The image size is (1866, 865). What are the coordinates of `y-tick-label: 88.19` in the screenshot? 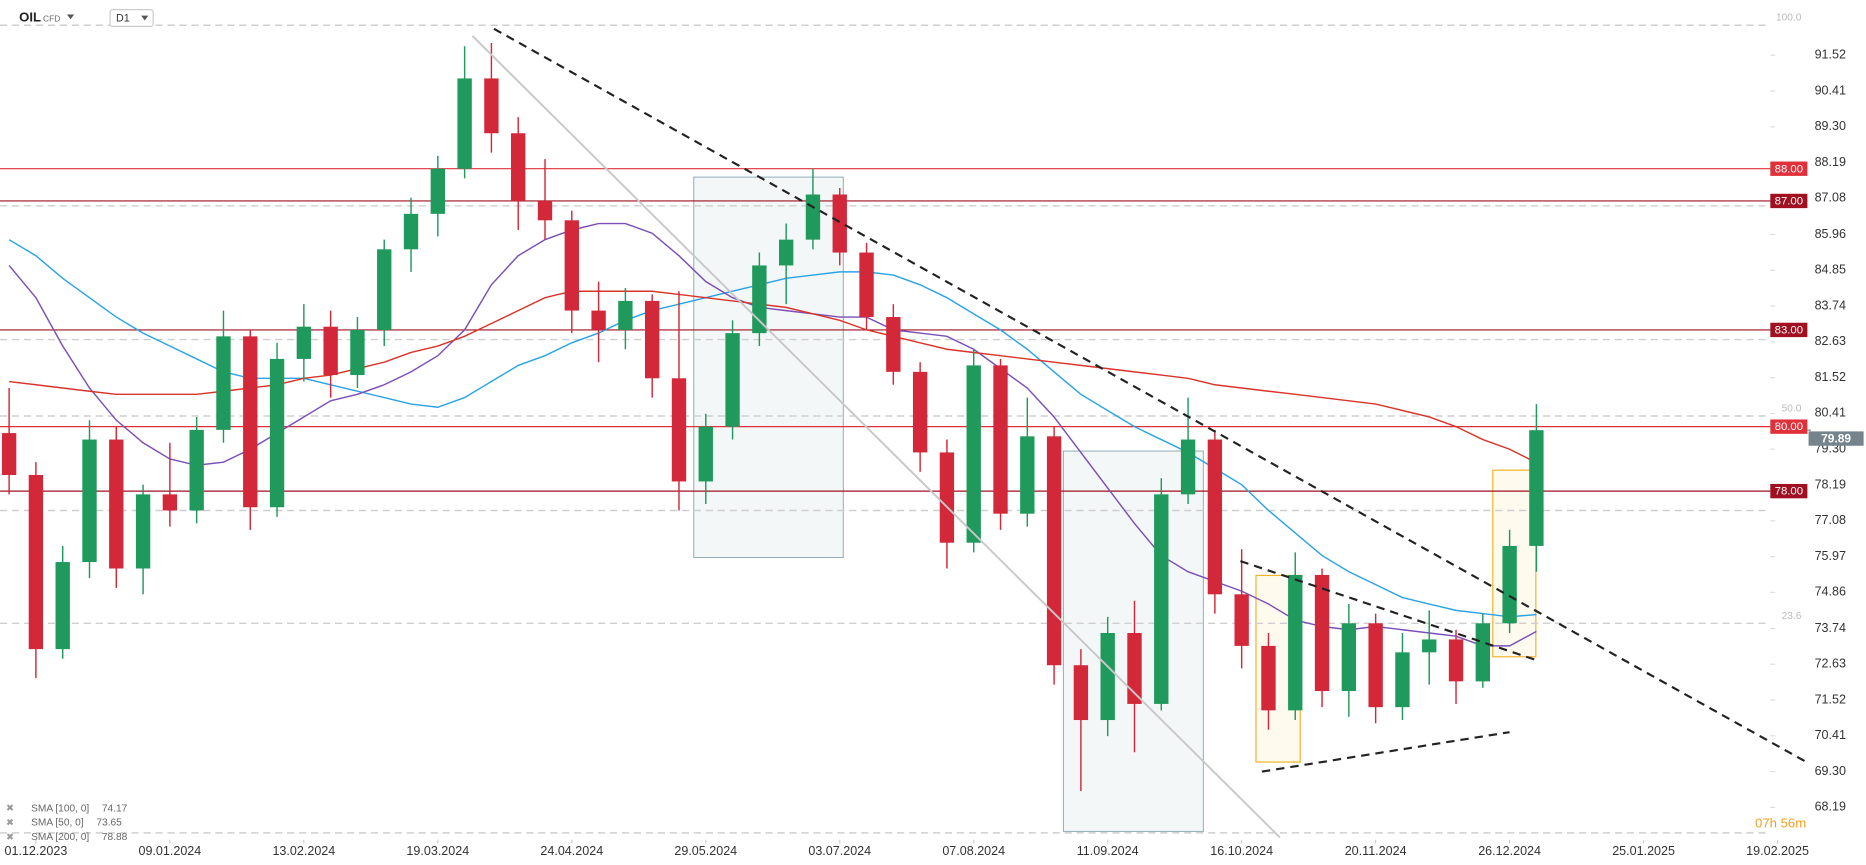 It's located at (1830, 162).